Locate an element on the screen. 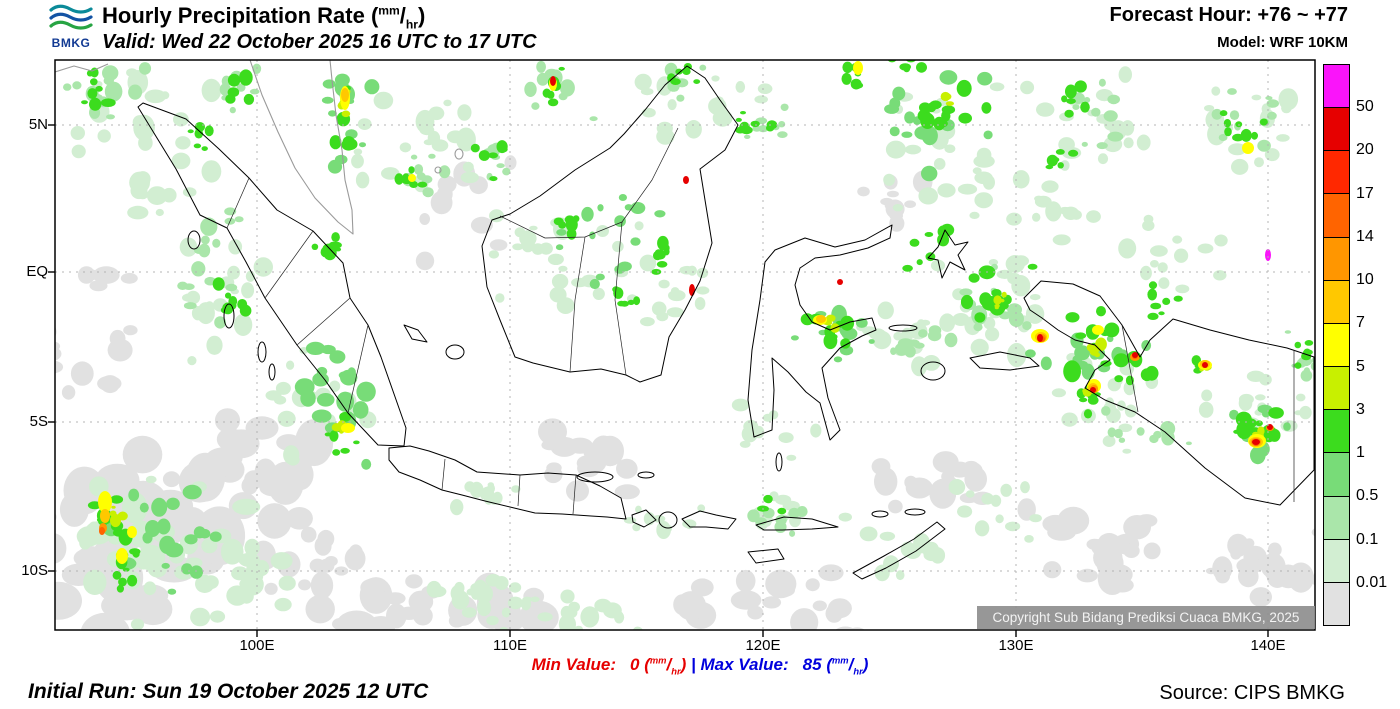  source-label: Source: CIPS BMKG is located at coordinates (1252, 693).